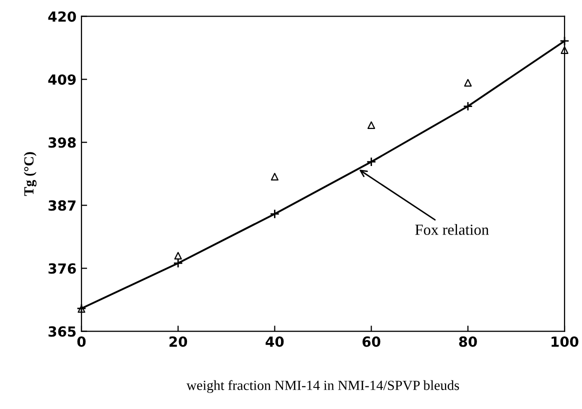 The image size is (582, 409). I want to click on y-tick-label: 376, so click(62, 268).